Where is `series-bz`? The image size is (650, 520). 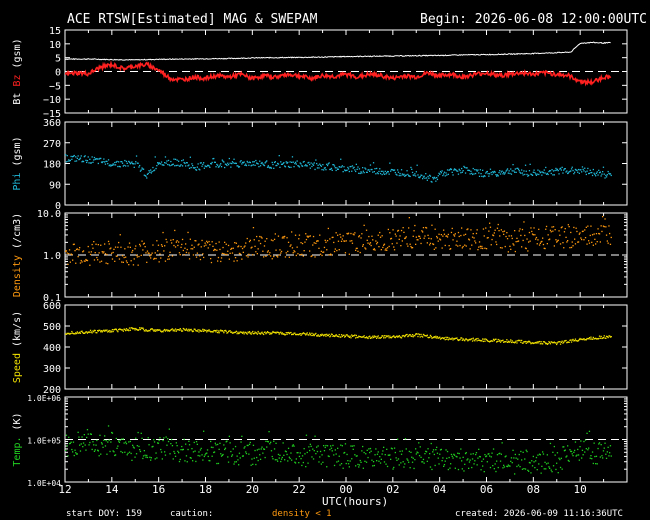
series-bz is located at coordinates (338, 73).